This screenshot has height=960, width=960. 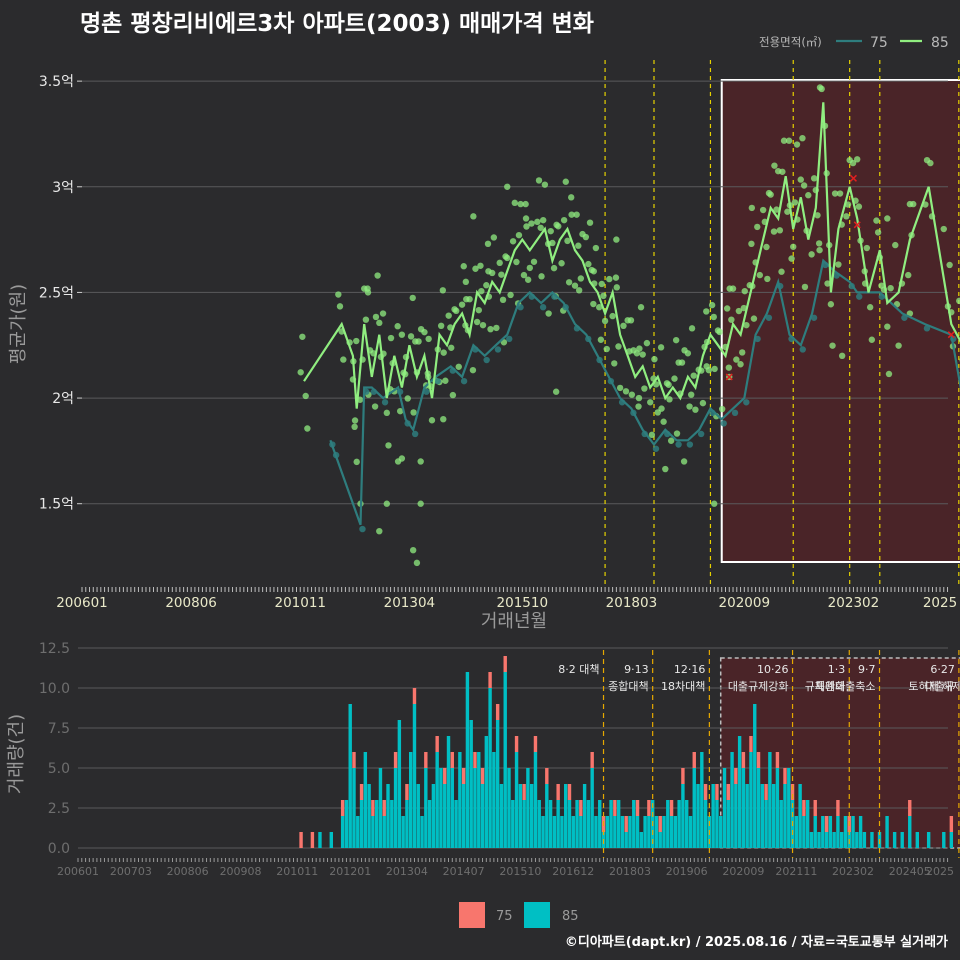 I want to click on y-tick-label: 0.0, so click(x=59, y=849).